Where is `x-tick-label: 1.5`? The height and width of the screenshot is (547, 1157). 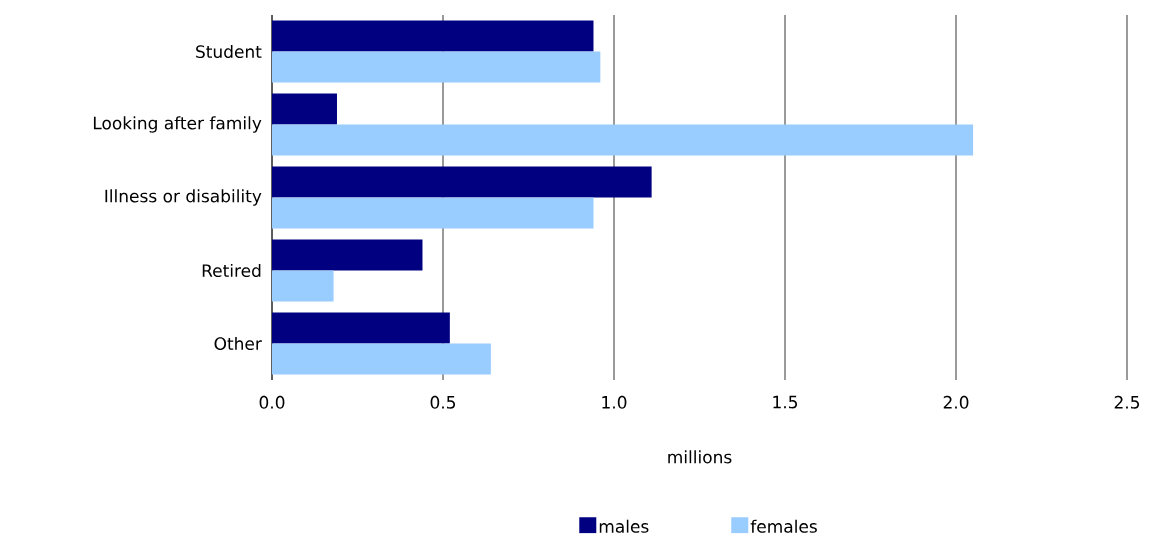 x-tick-label: 1.5 is located at coordinates (785, 402).